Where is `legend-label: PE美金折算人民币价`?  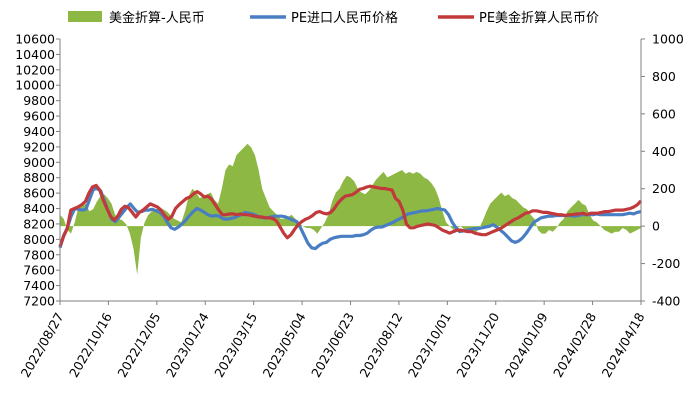 legend-label: PE美金折算人民币价 is located at coordinates (539, 18).